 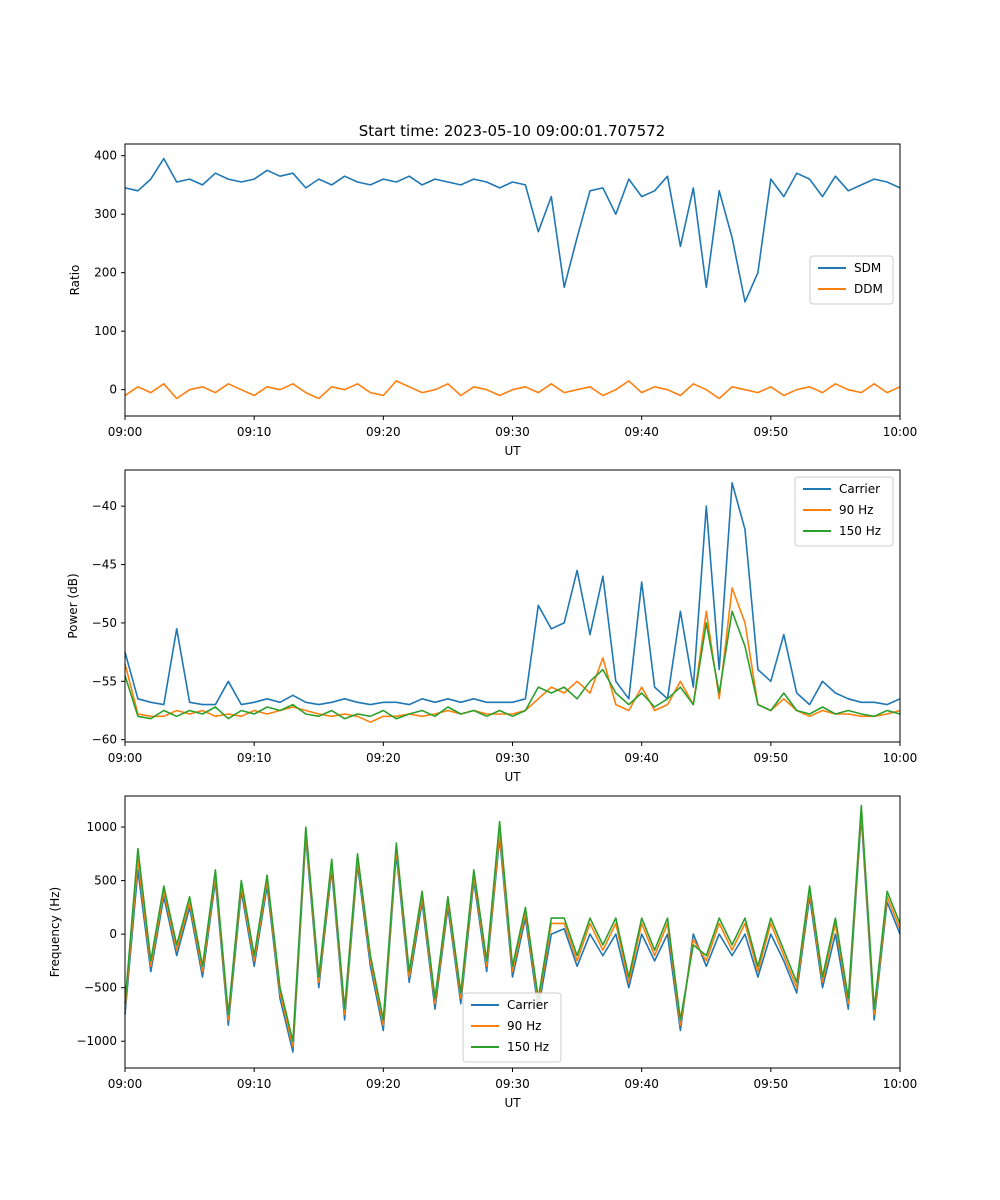 What do you see at coordinates (641, 1084) in the screenshot?
I see `frequency-chart-xtick-label-4: 09:40` at bounding box center [641, 1084].